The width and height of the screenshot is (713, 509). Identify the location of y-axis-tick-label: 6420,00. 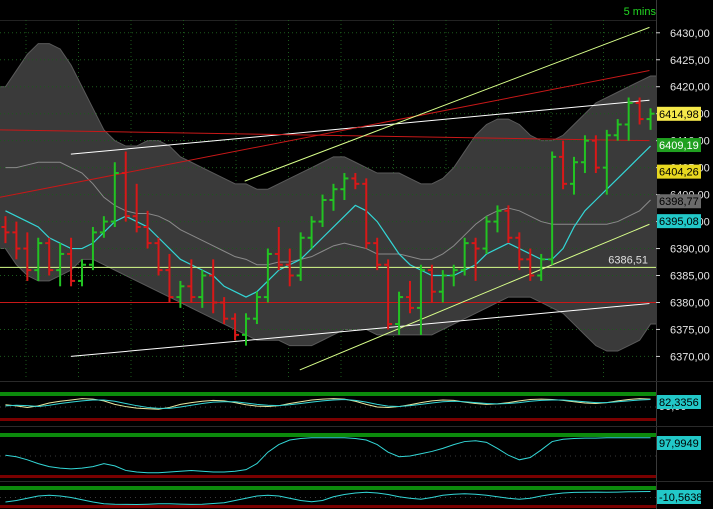
(690, 88).